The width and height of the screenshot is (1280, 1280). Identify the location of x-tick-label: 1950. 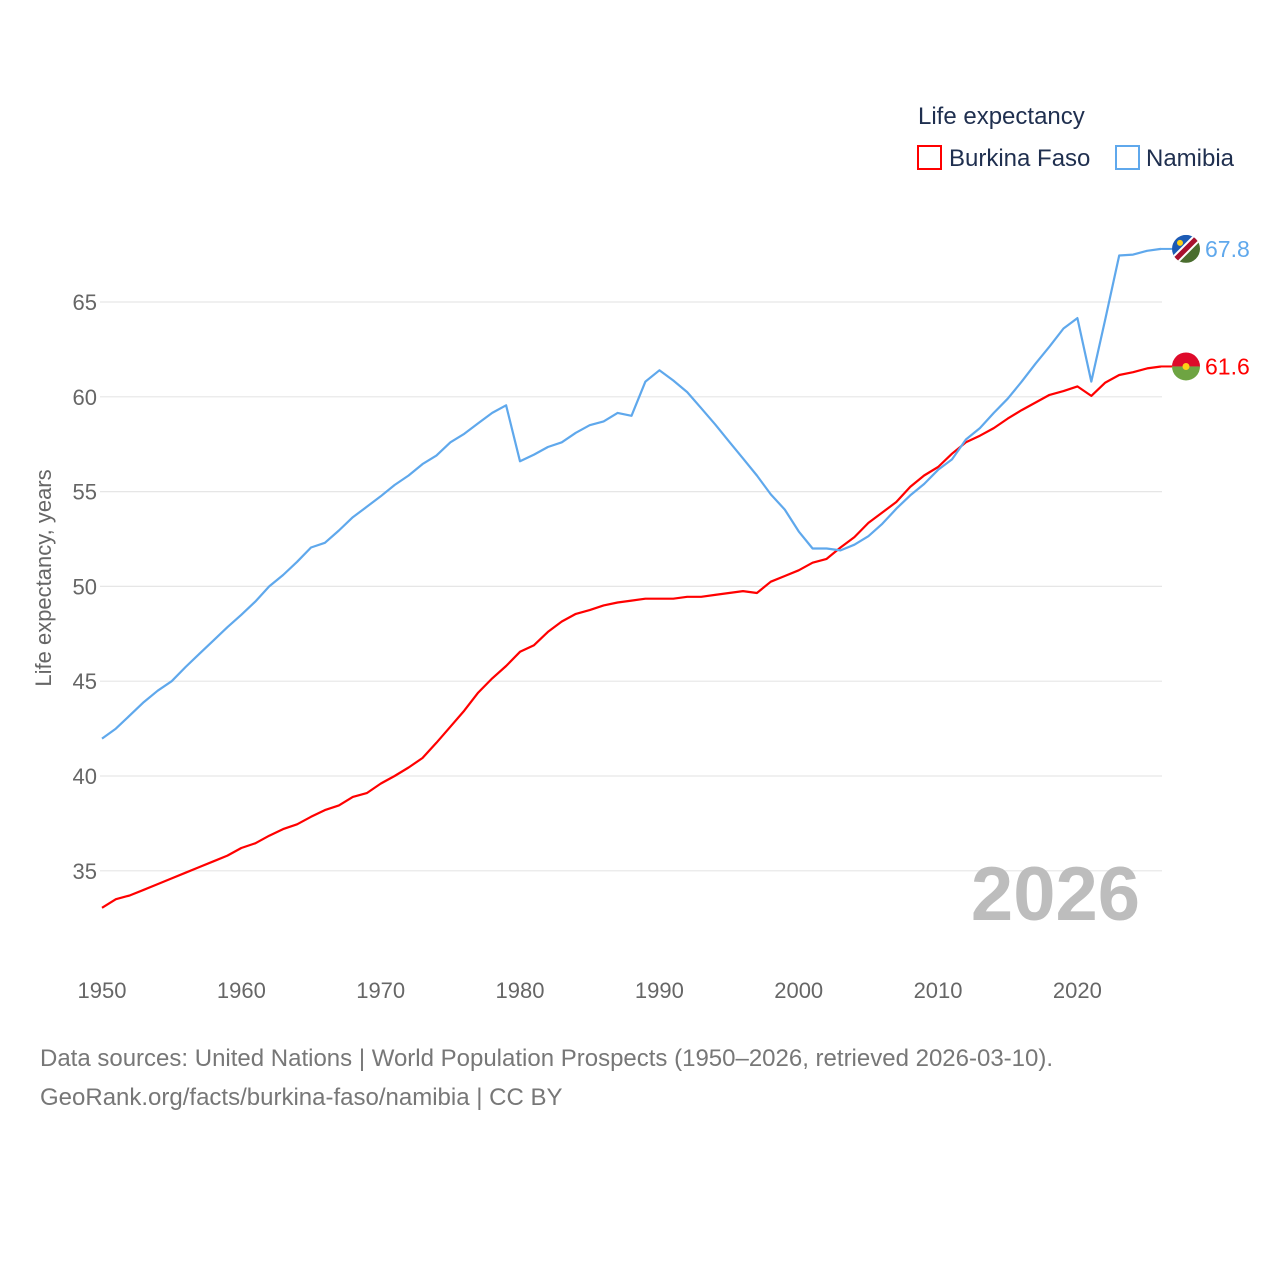
(102, 990).